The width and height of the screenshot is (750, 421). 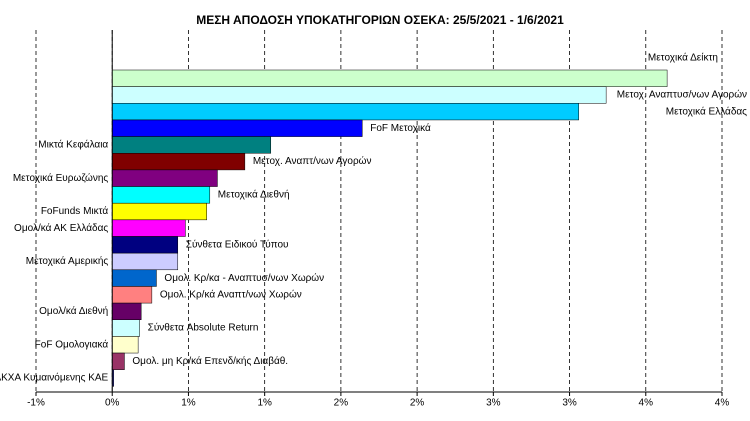 I want to click on bar-label: FoF Μετοχικά, so click(x=400, y=128).